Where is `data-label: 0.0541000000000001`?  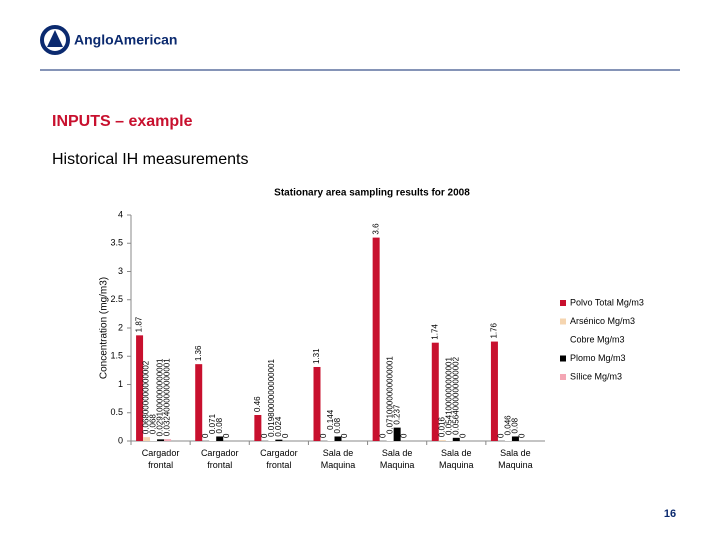
data-label: 0.0541000000000001 is located at coordinates (448, 396).